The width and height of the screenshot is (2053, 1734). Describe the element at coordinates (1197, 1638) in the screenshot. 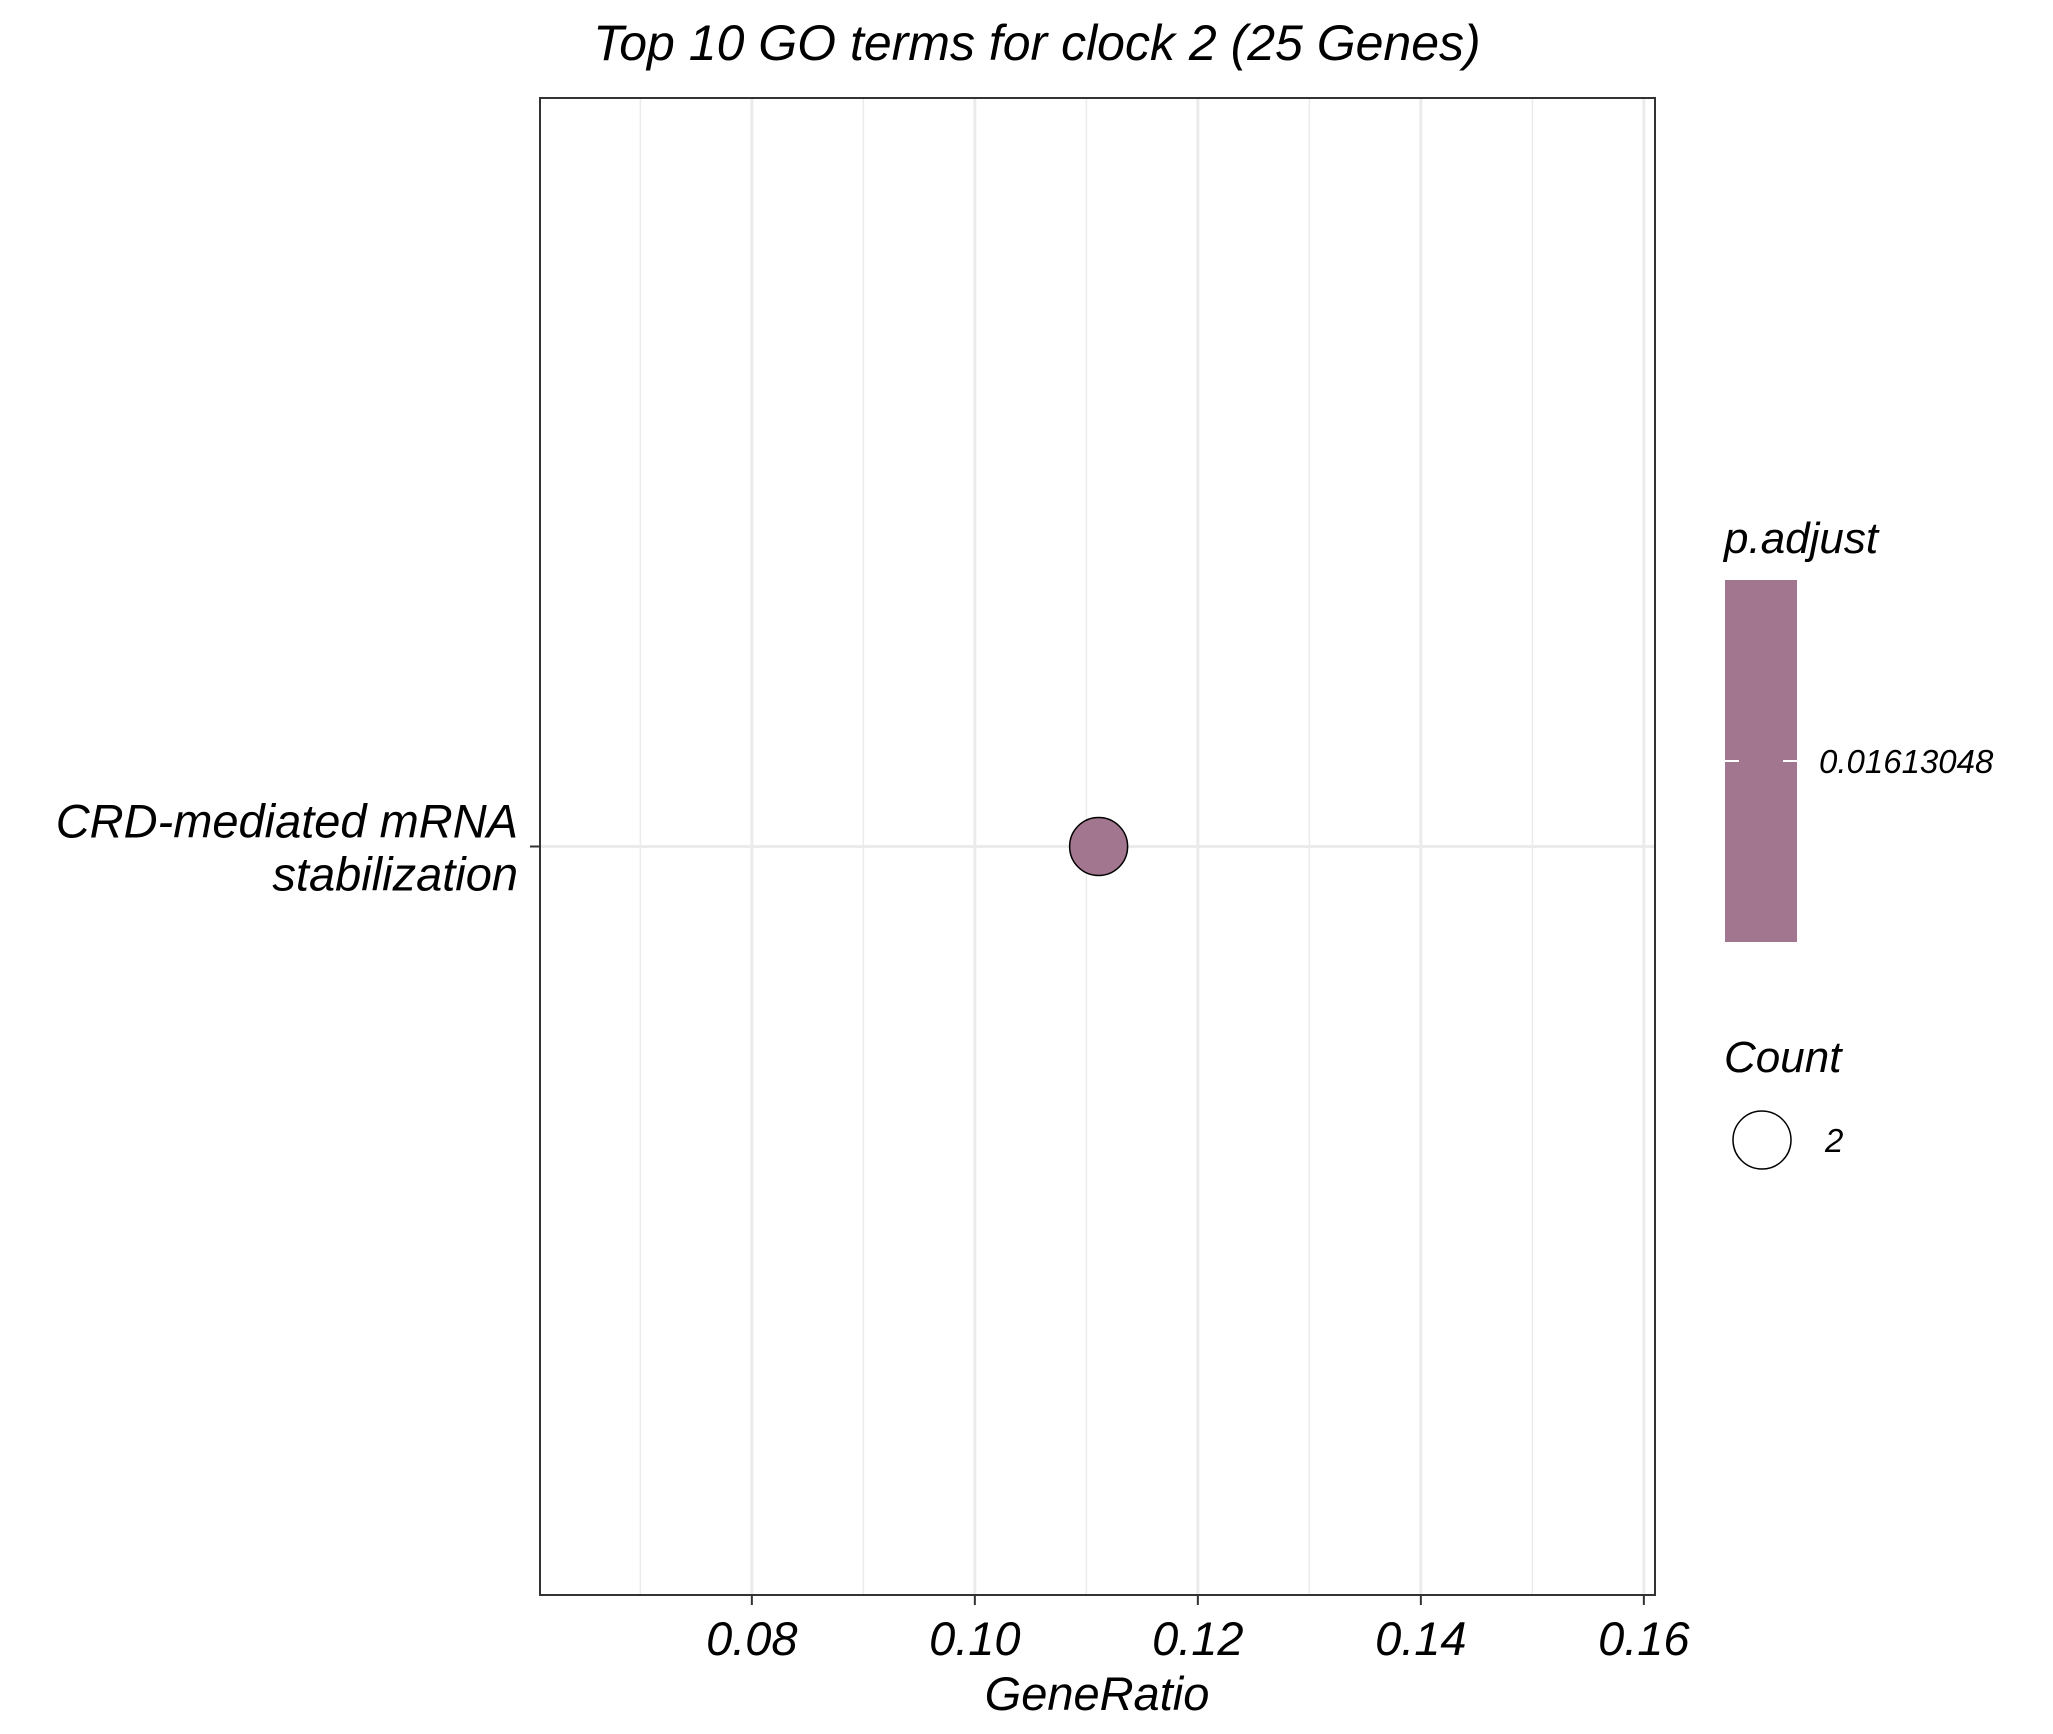

I see `x-tick-label: 0.12` at that location.